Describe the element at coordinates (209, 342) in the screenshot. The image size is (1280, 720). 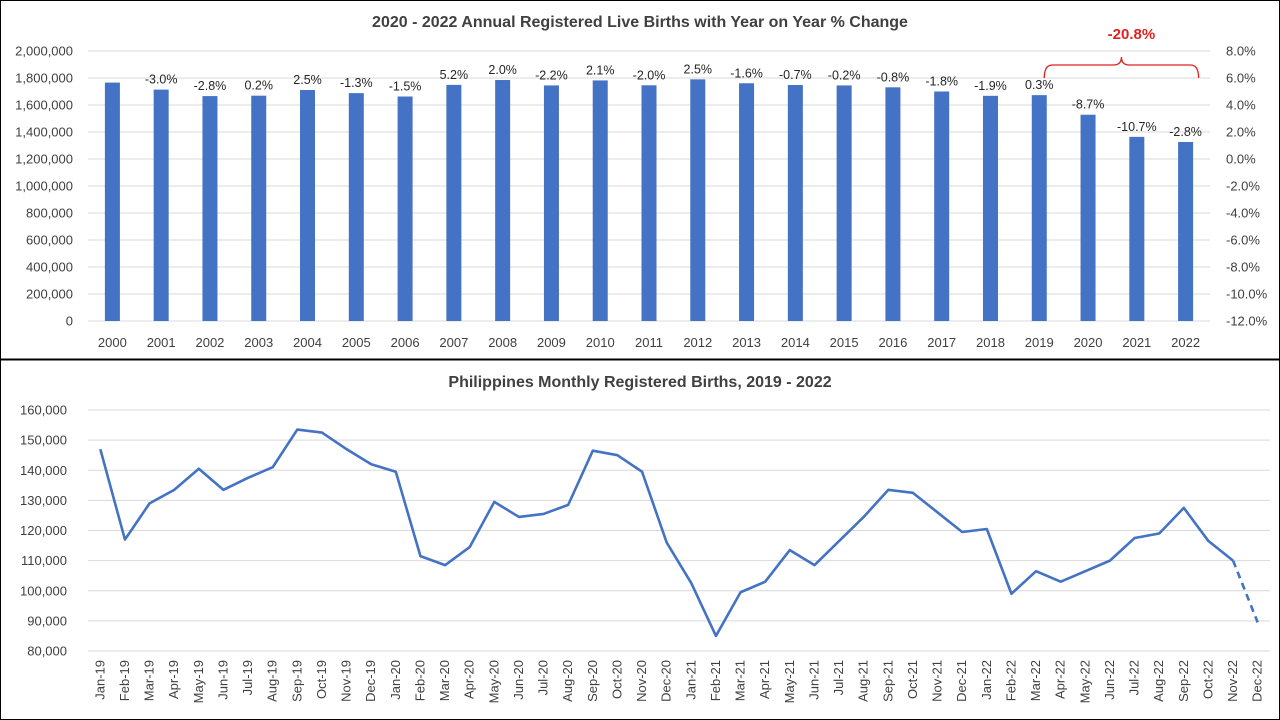
I see `annual-x-tick-label: 2002` at that location.